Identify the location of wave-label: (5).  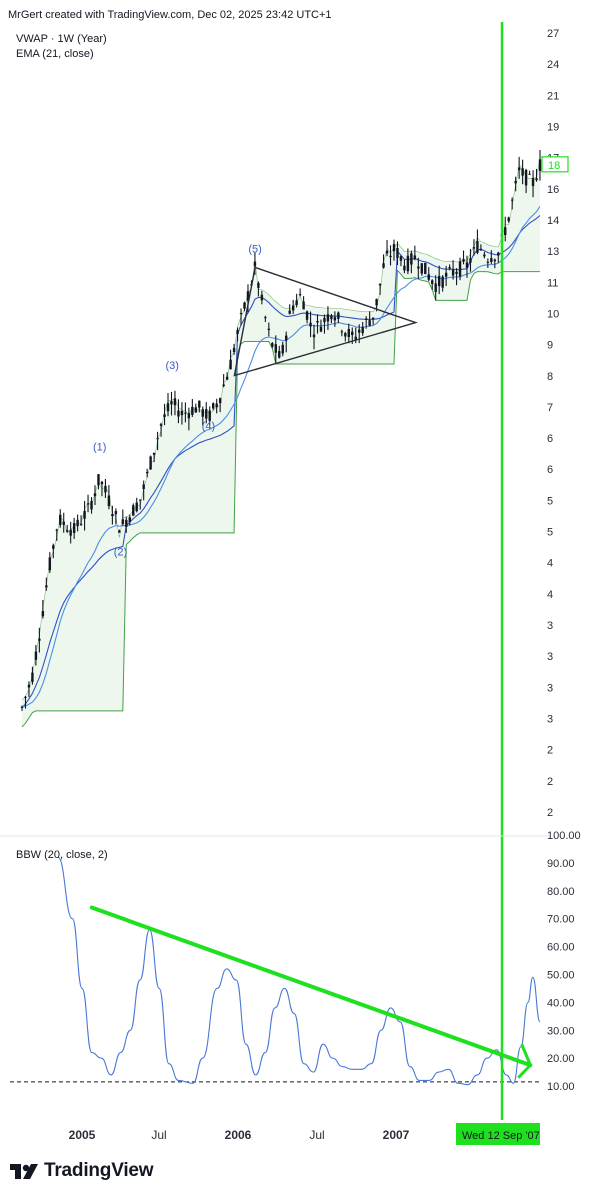
(254, 250).